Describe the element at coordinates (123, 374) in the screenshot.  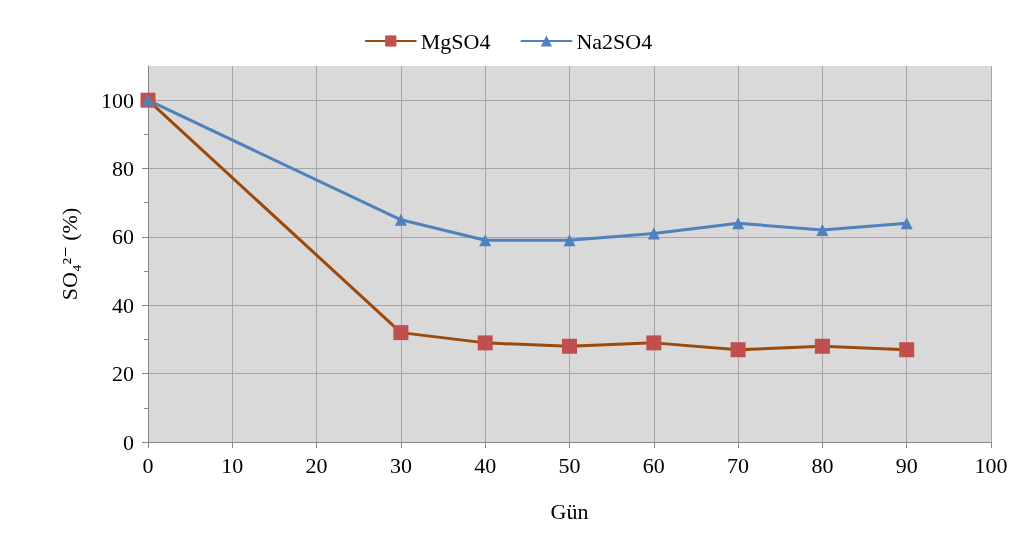
I see `y-tick-label: 20` at that location.